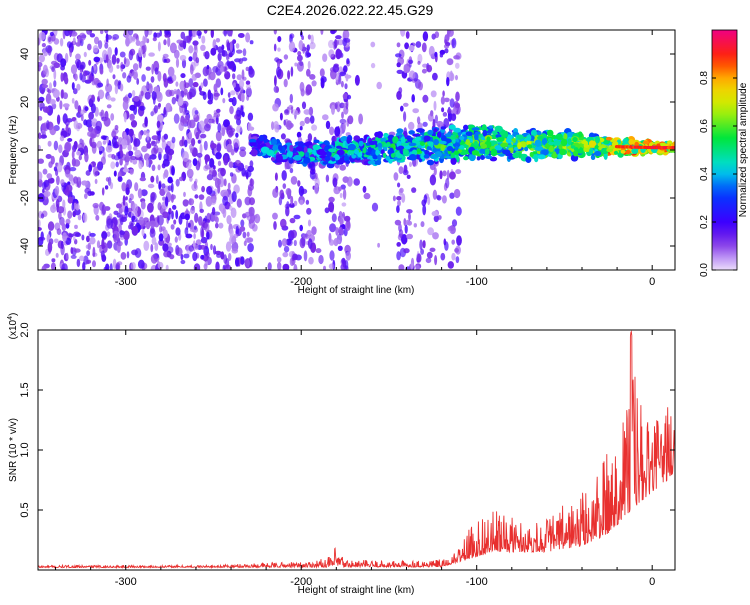 The height and width of the screenshot is (605, 750). Describe the element at coordinates (25, 449) in the screenshot. I see `y-tick-label: 1.0` at that location.